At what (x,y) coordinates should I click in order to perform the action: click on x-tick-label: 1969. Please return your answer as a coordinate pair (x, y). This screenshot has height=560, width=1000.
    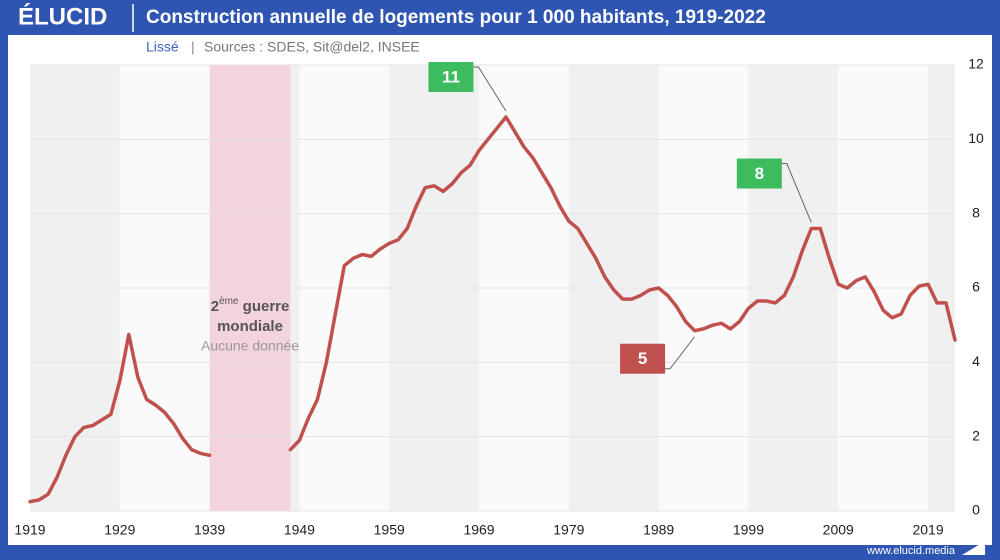
    Looking at the image, I should click on (478, 530).